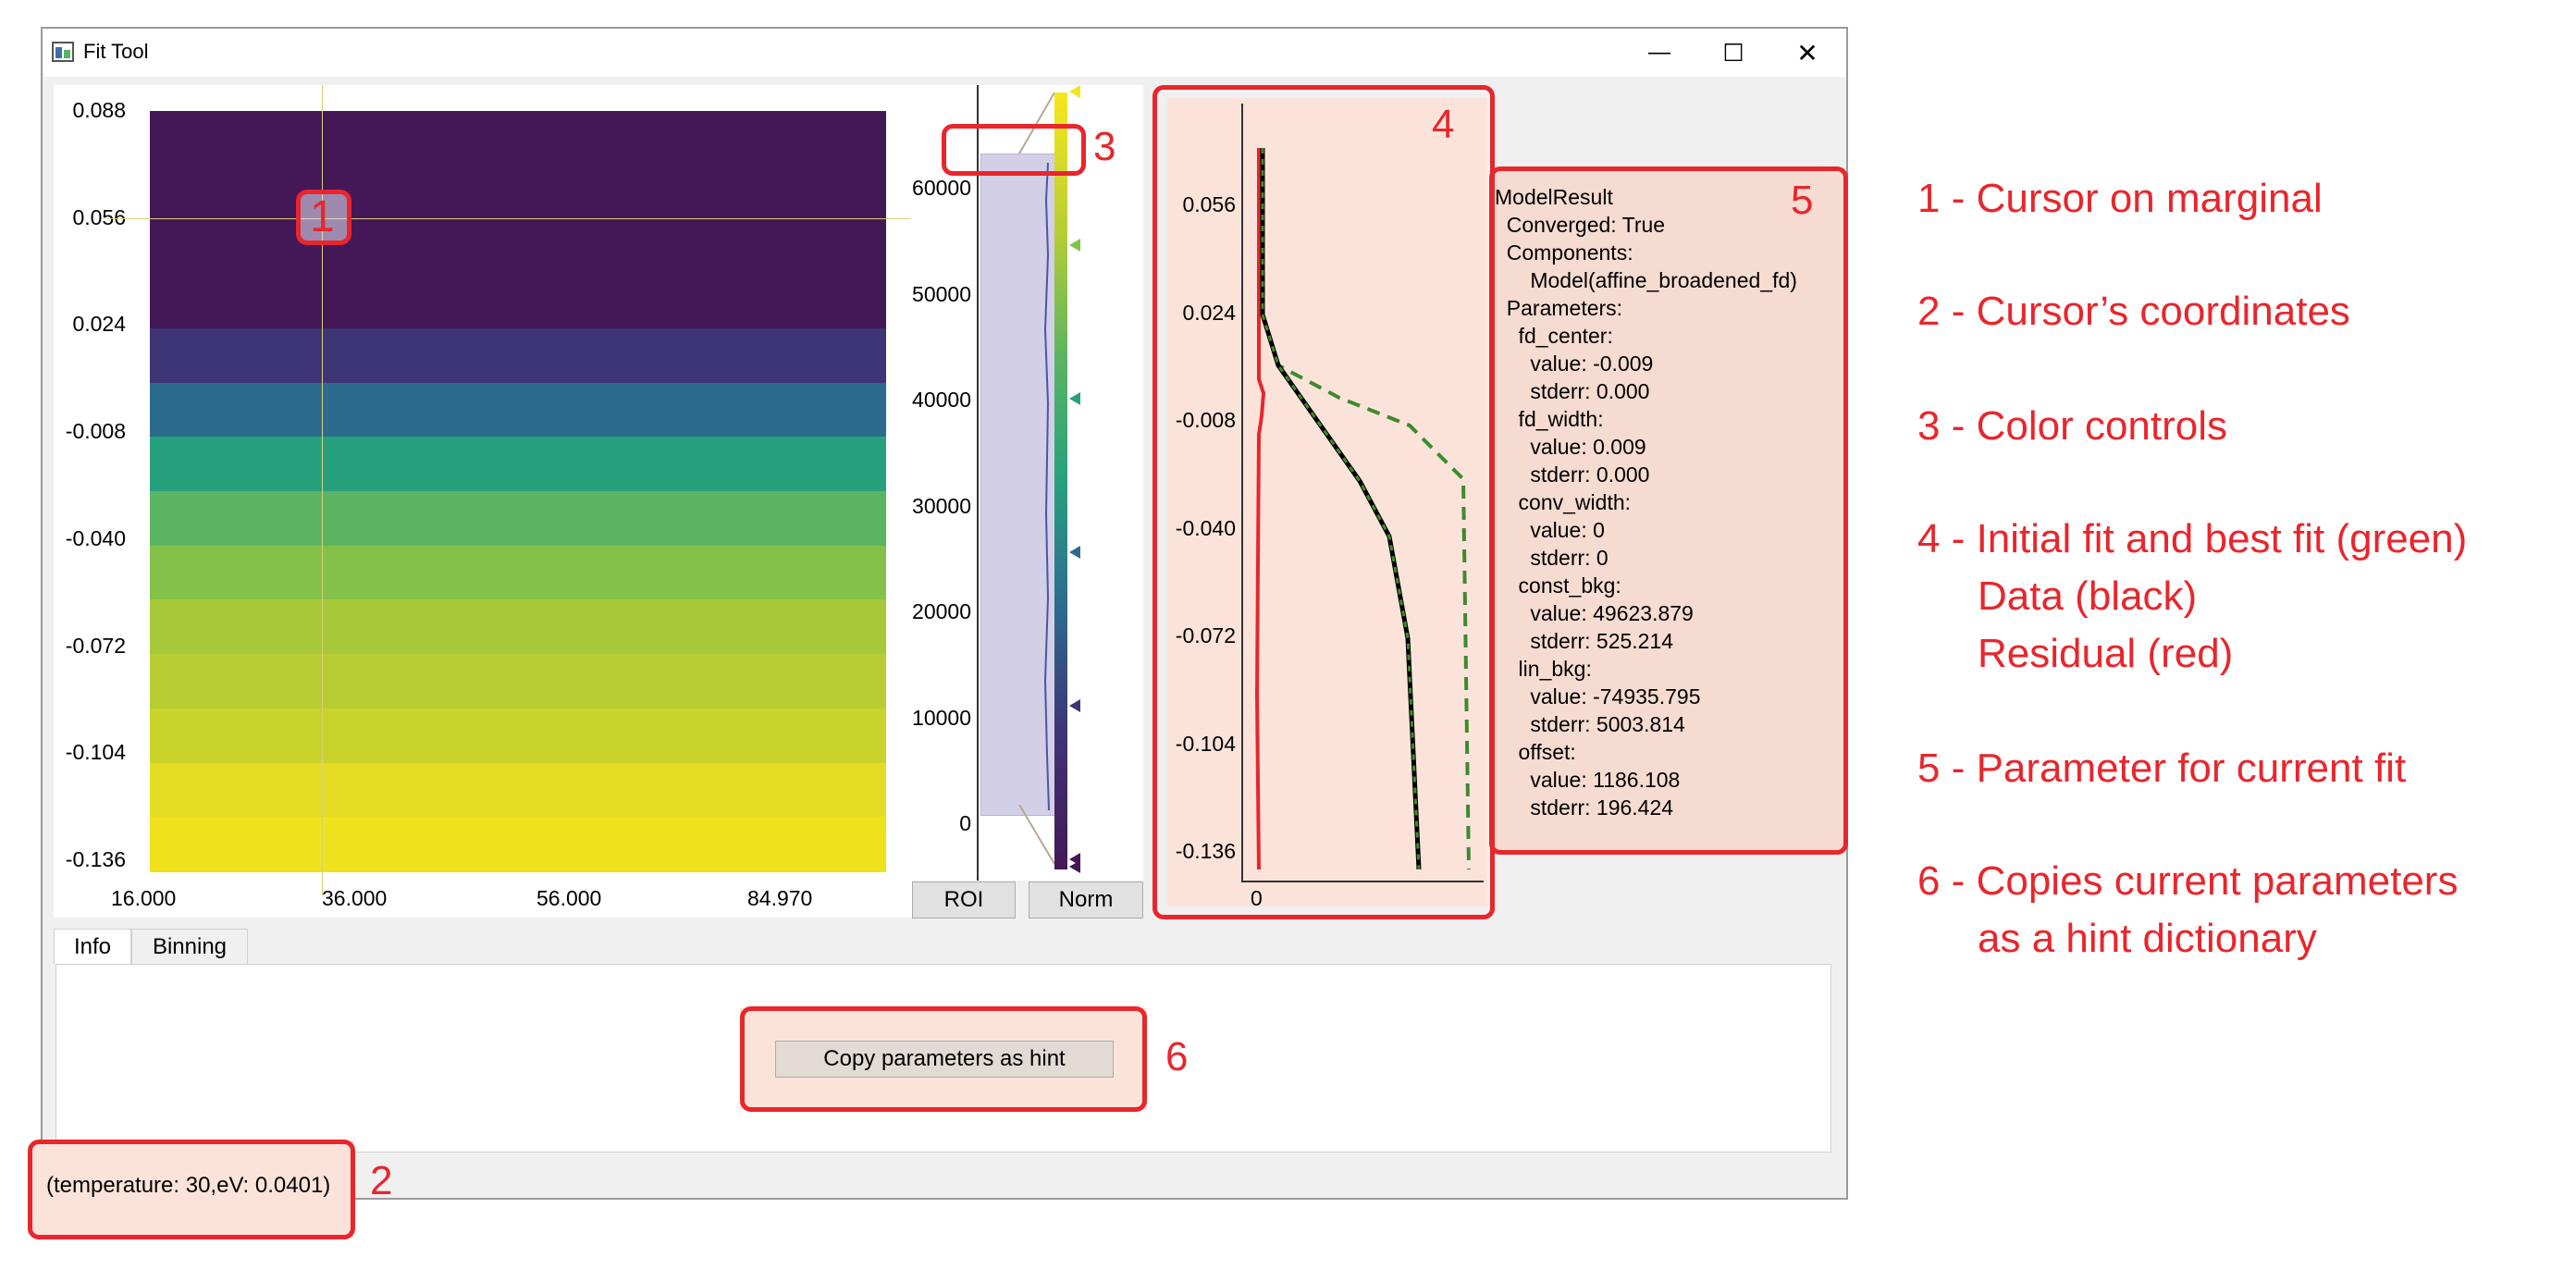  Describe the element at coordinates (978, 483) in the screenshot. I see `colorbar-axis-line` at that location.